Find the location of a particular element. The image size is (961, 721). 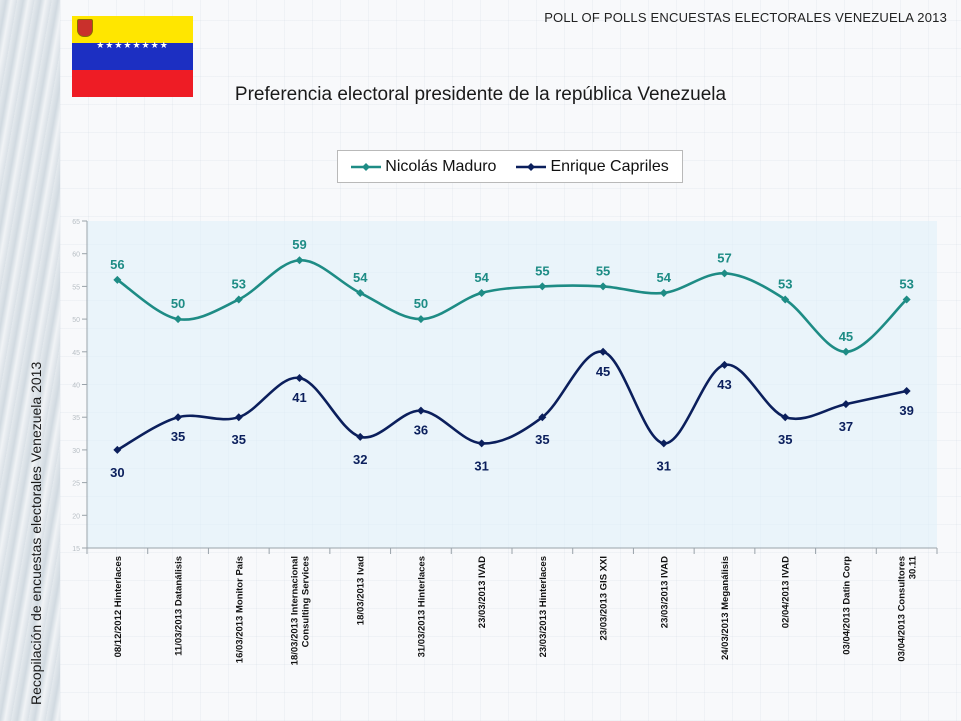

x-category-label: 02/04/2013 IVAD is located at coordinates (786, 592).